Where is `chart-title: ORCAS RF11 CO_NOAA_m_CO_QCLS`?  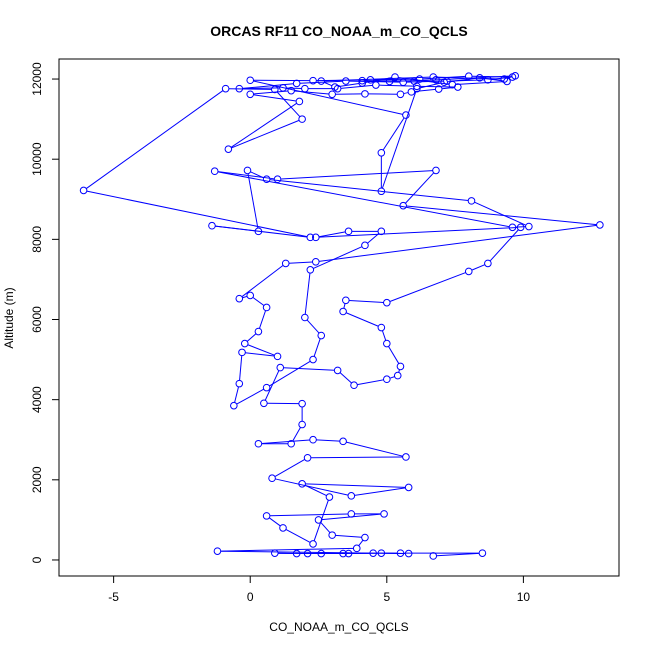
chart-title: ORCAS RF11 CO_NOAA_m_CO_QCLS is located at coordinates (339, 31).